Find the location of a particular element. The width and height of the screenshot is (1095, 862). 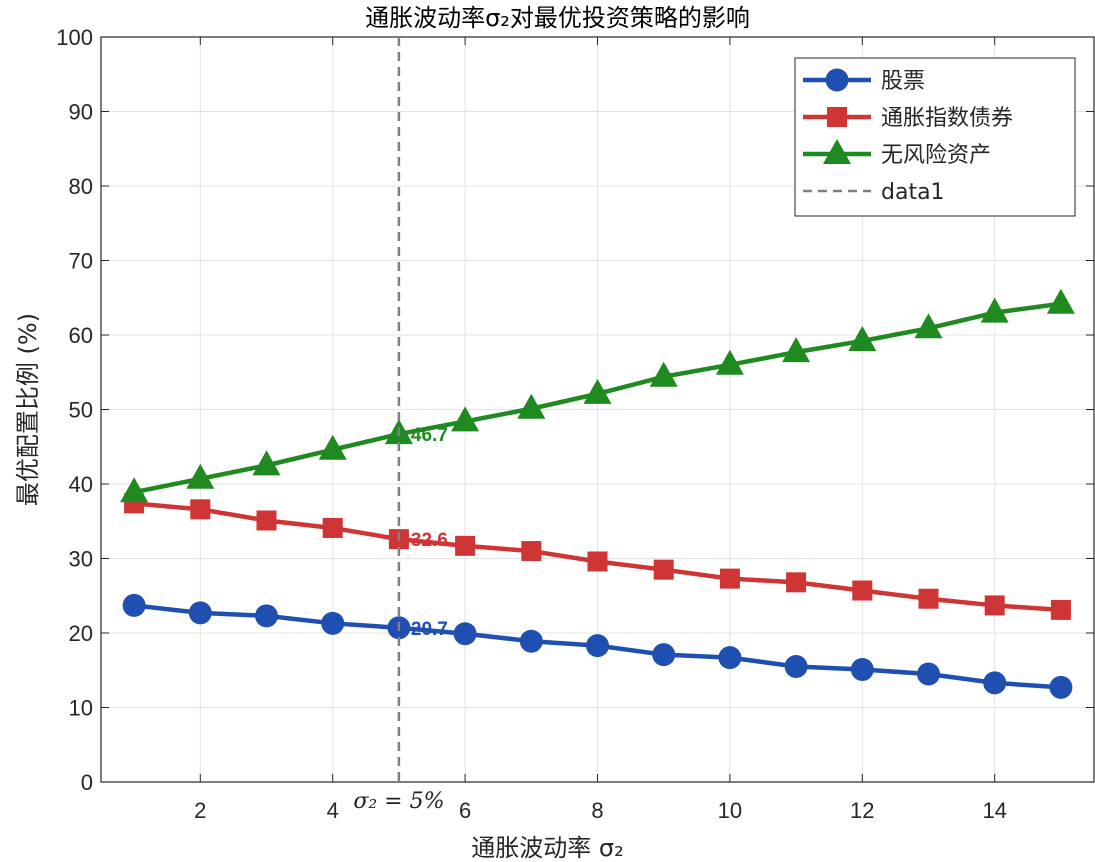

legend-marker-square is located at coordinates (837, 117).